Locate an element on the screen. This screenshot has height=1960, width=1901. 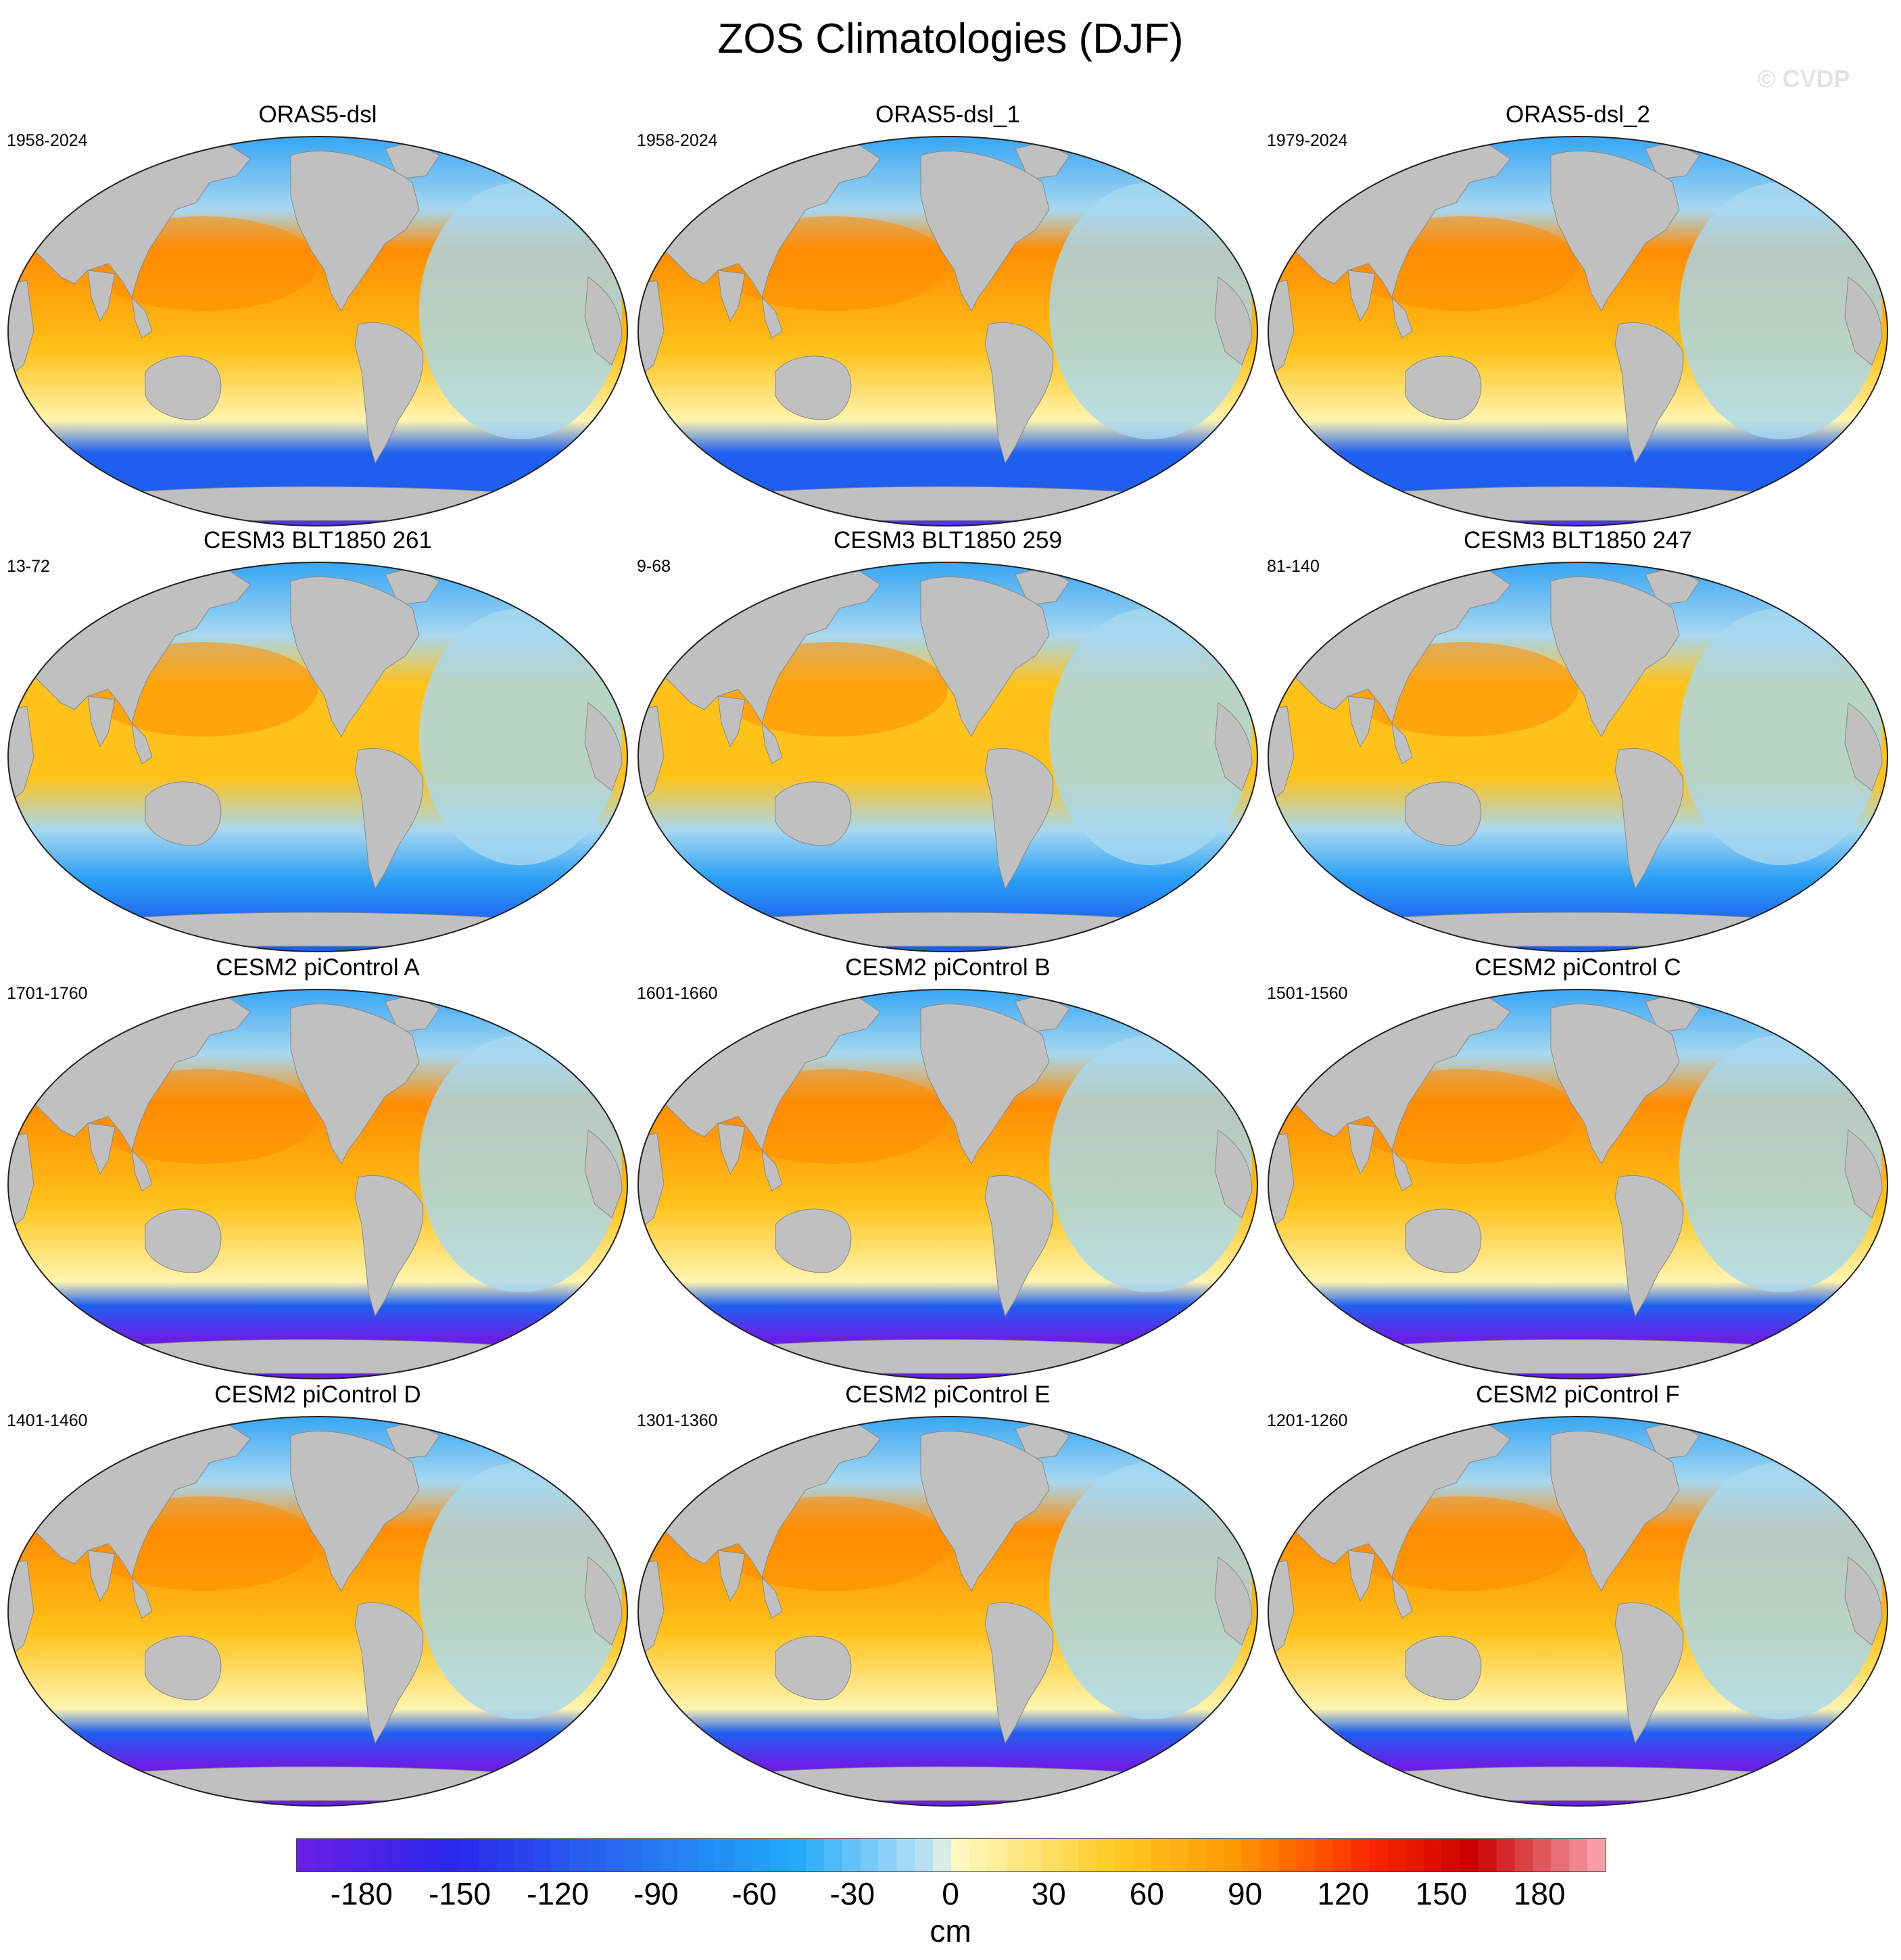
panel-period: 1301-1360 is located at coordinates (677, 1421).